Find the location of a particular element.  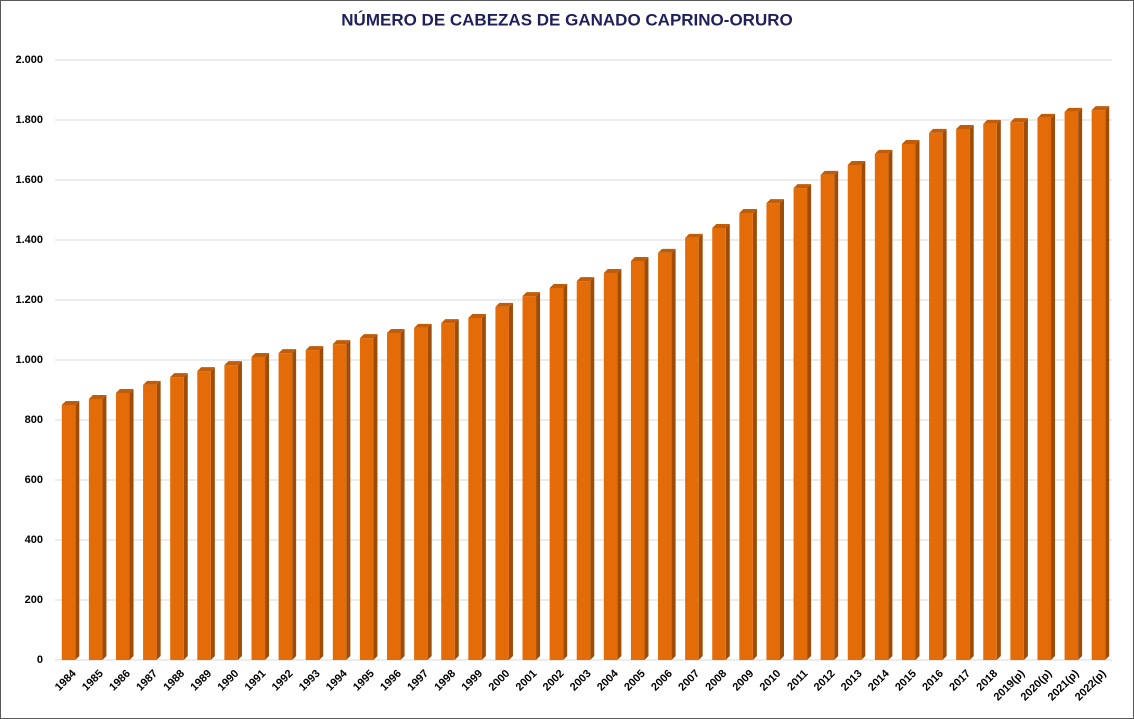

y-tick-label: 600 is located at coordinates (34, 480).